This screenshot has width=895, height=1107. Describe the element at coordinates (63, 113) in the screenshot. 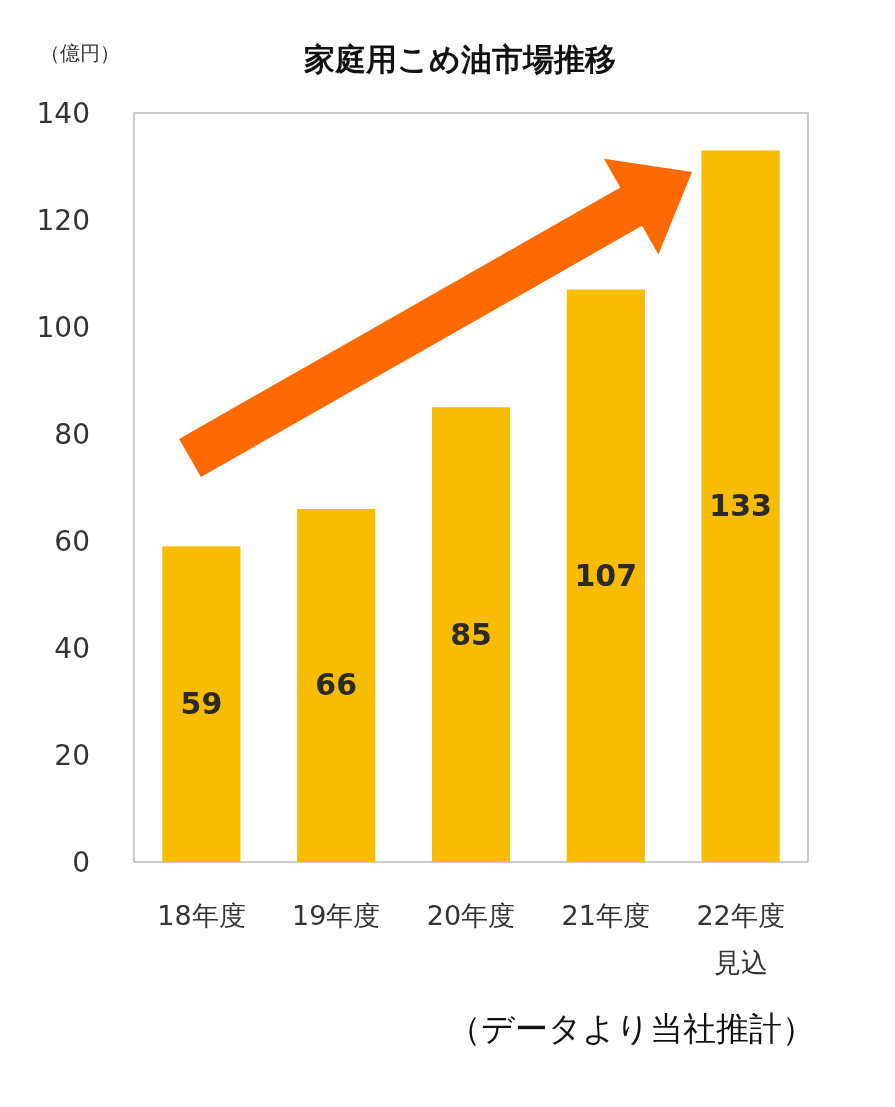

I see `y-tick-label: 140` at that location.